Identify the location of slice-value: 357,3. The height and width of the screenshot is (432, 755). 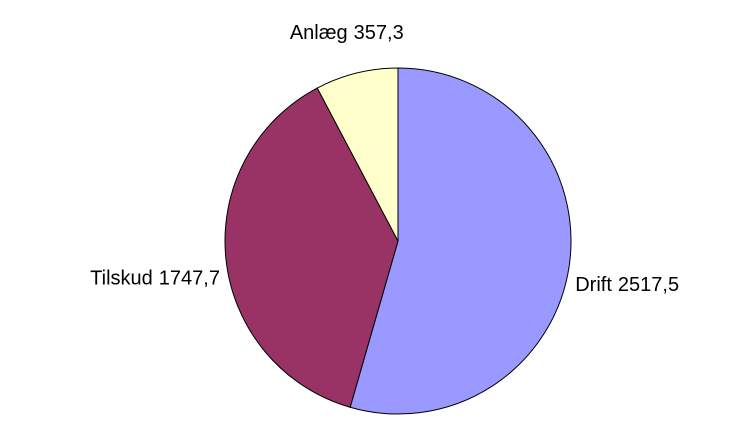
(379, 34).